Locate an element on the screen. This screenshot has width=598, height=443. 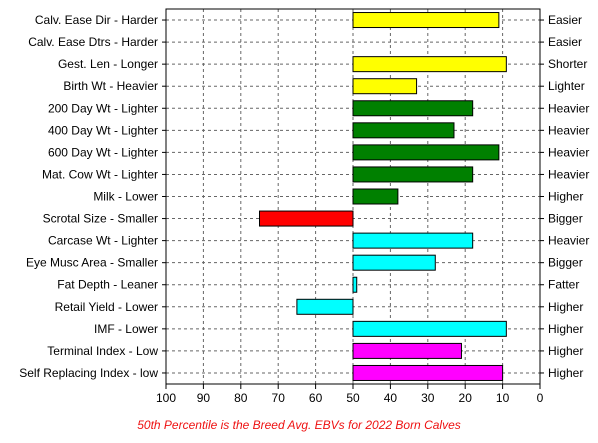
category-label: Birth Wt - Heavier is located at coordinates (110, 86).